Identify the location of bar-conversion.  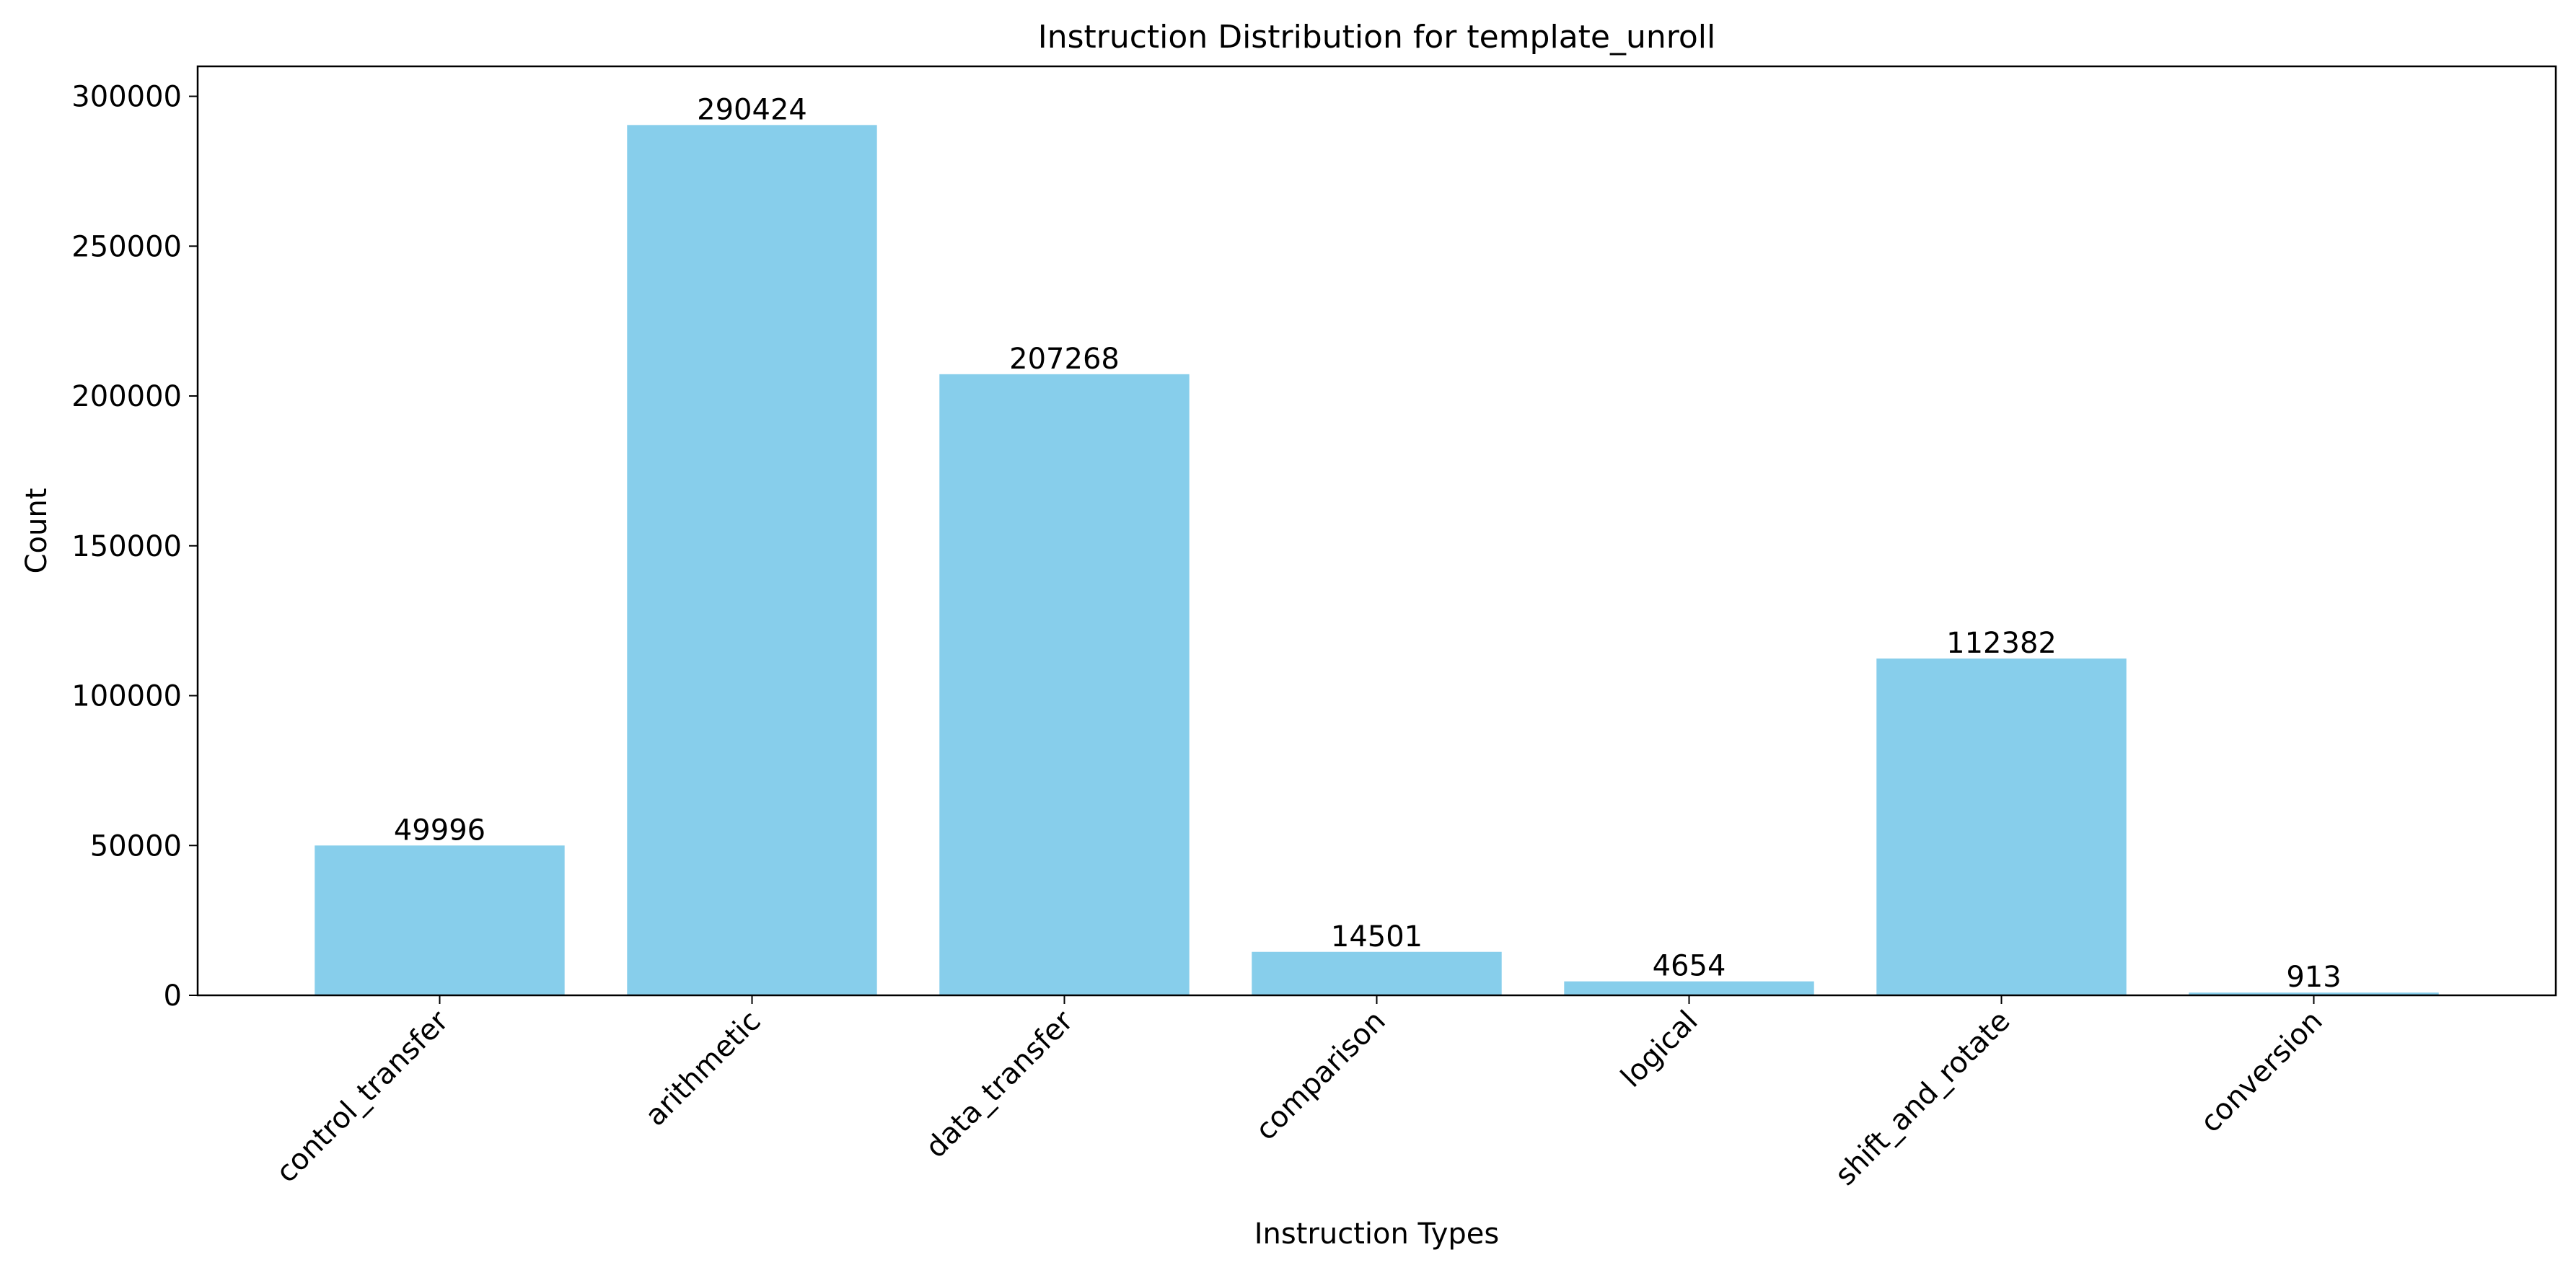
(2314, 993).